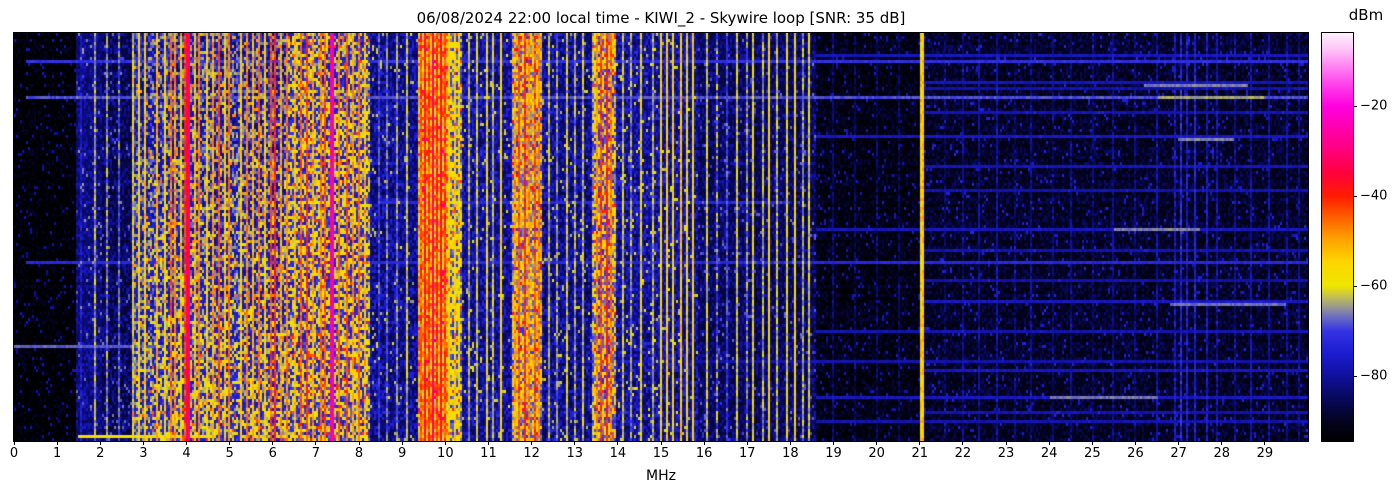  What do you see at coordinates (1374, 196) in the screenshot?
I see `colorbar-tick-label: −40` at bounding box center [1374, 196].